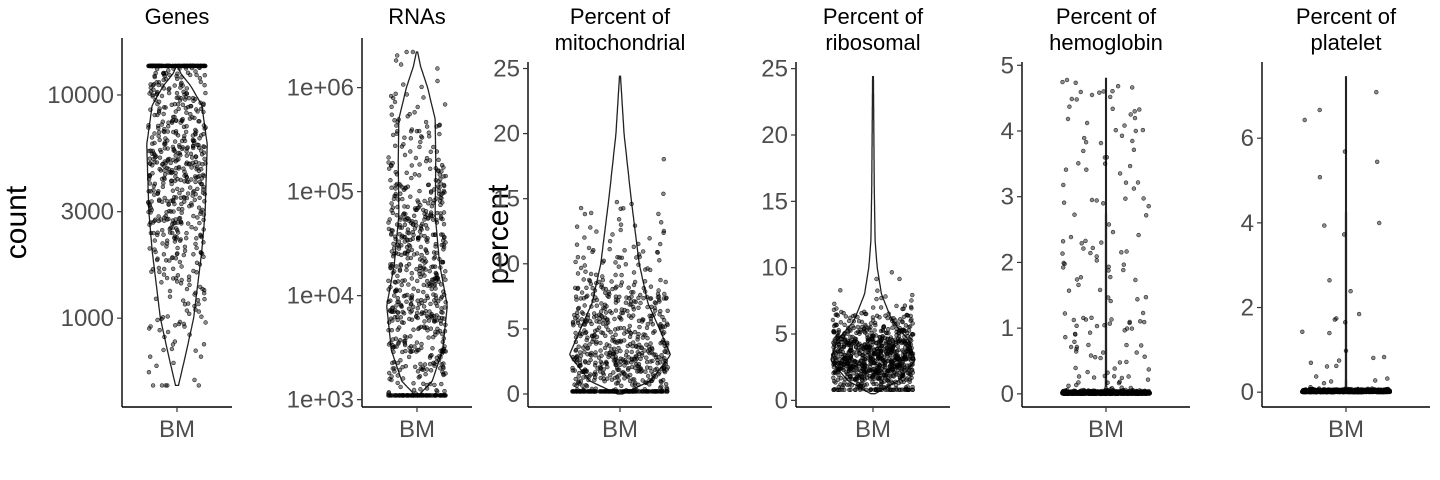  Describe the element at coordinates (774, 69) in the screenshot. I see `y-tick-label: 25` at that location.